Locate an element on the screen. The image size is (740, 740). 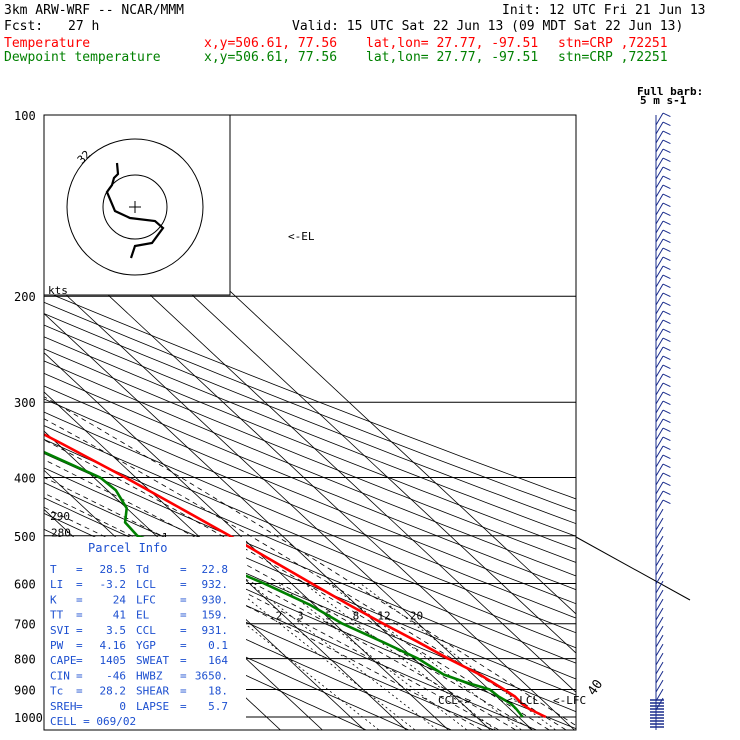
parcel-cell: CELL = 069/02 is located at coordinates (93, 721).